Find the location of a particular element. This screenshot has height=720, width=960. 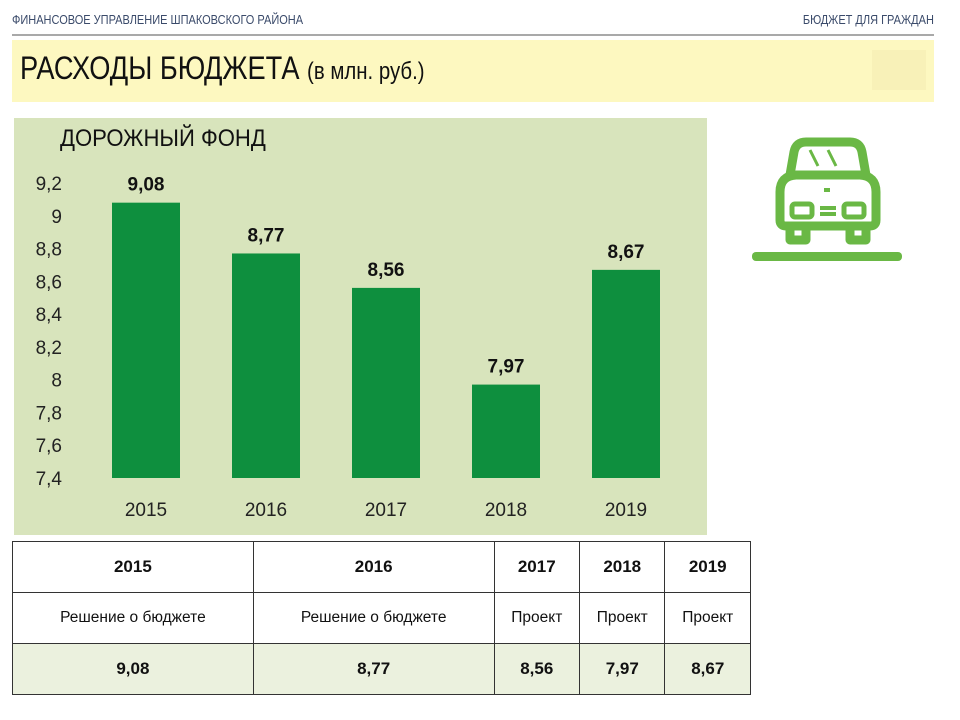

x-tick-label: 2016 is located at coordinates (266, 510).